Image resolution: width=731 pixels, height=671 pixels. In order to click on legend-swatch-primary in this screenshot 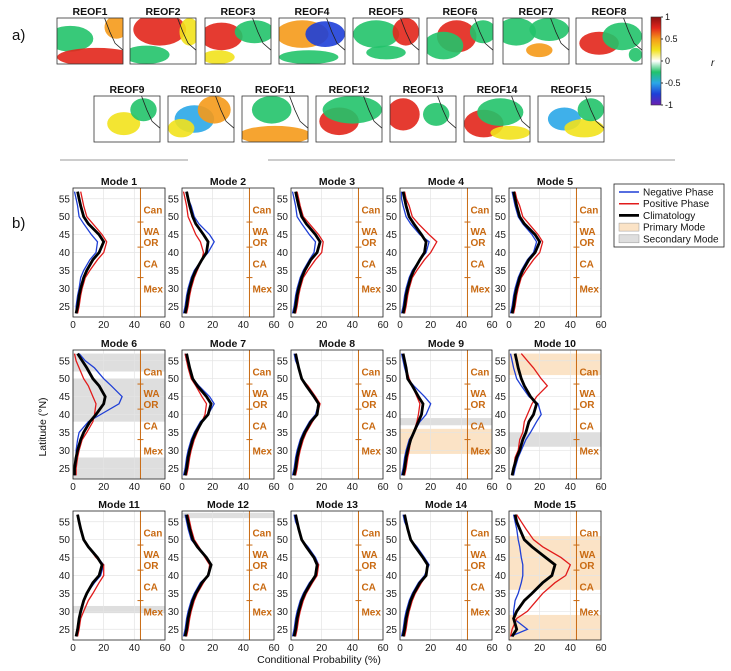, I will do `click(629, 227)`.